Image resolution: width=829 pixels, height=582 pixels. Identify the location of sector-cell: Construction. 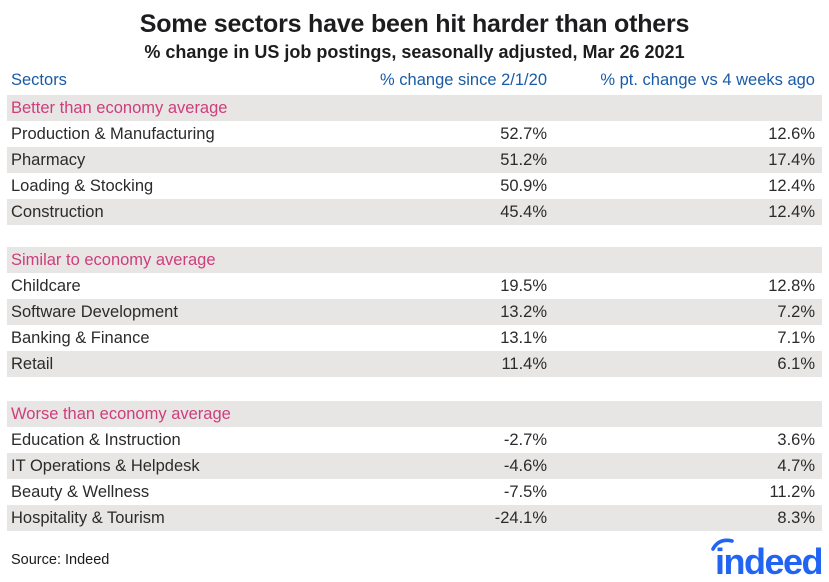
(57, 212).